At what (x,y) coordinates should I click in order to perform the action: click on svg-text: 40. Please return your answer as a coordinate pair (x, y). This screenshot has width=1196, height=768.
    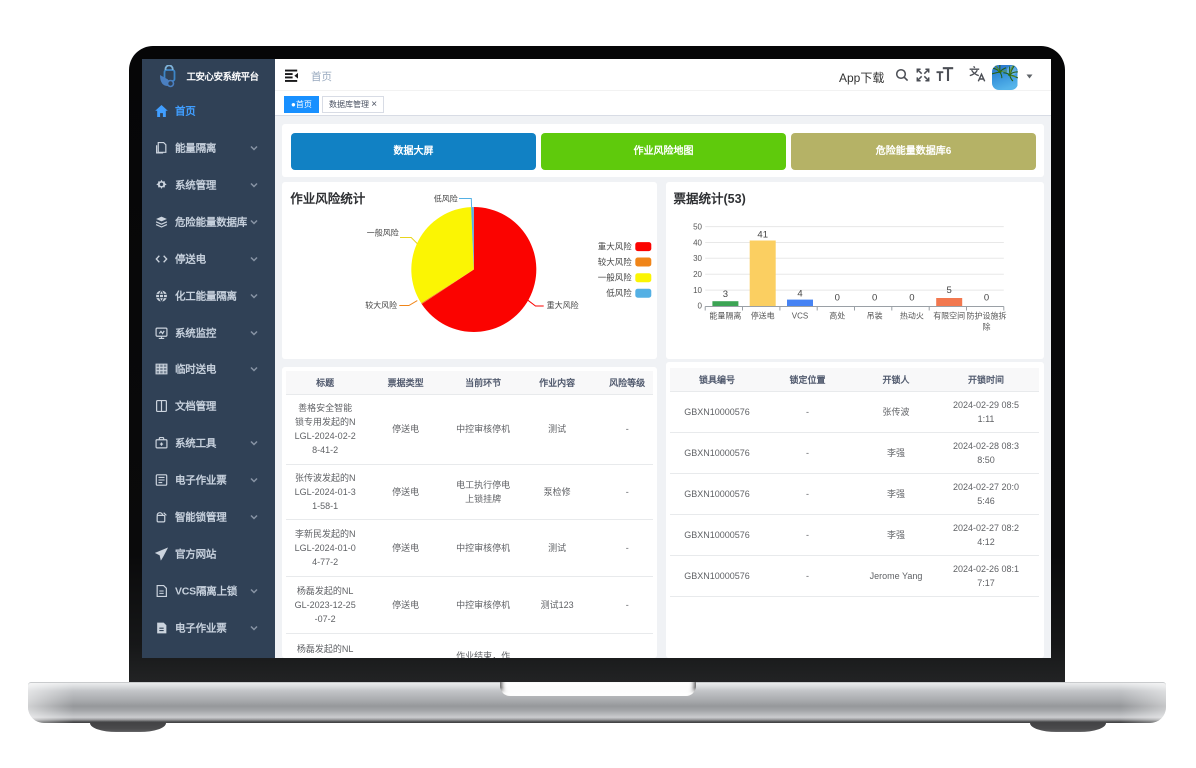
    Looking at the image, I should click on (697, 242).